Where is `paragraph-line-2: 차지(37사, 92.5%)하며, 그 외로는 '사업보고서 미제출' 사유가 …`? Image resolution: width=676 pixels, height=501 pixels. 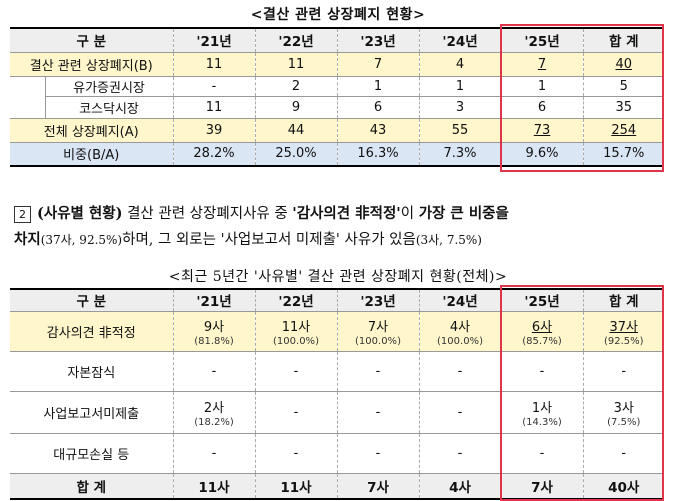
paragraph-line-2: 차지(37사, 92.5%)하며, 그 외로는 '사업보고서 미제출' 사유가 … is located at coordinates (339, 240).